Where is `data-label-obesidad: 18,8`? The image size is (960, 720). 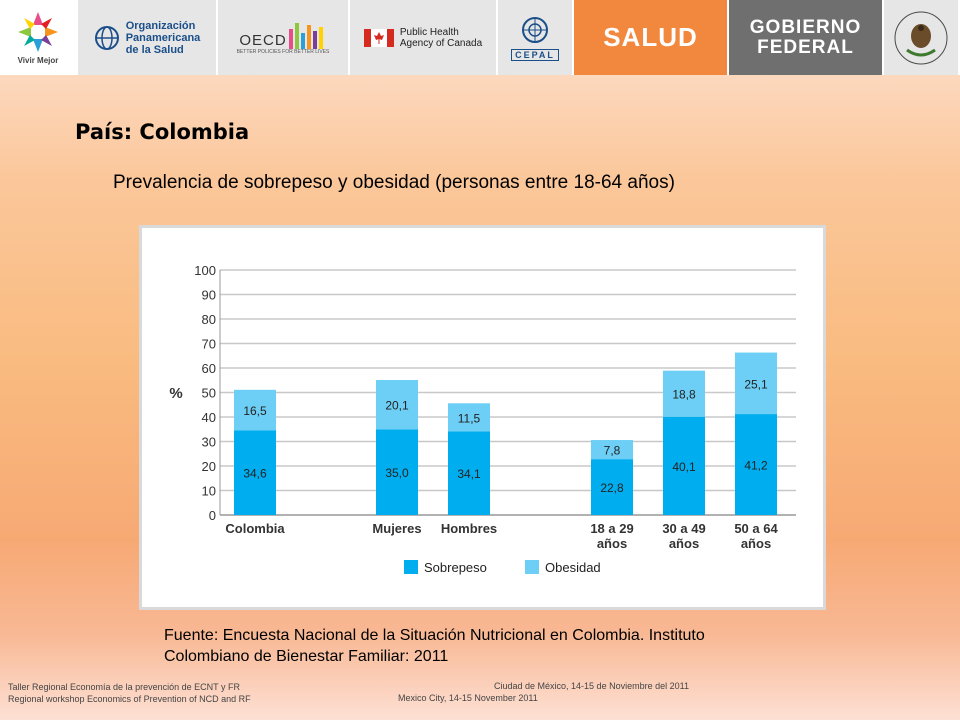
data-label-obesidad: 18,8 is located at coordinates (684, 395).